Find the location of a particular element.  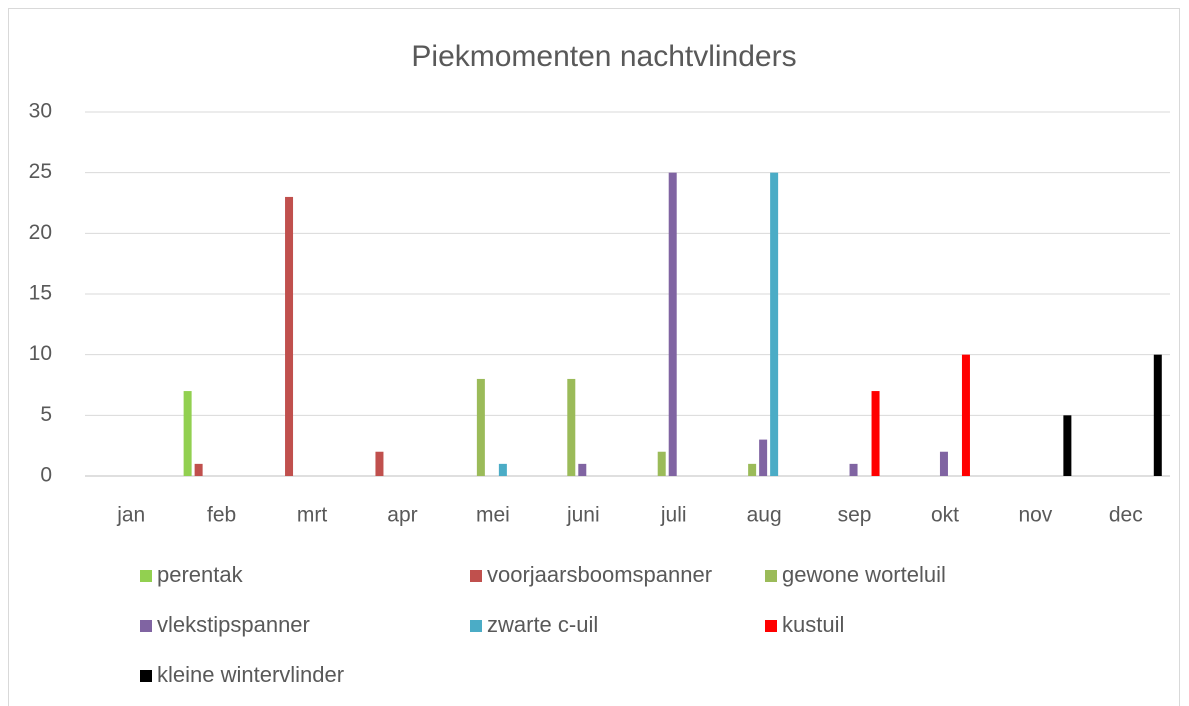

y-tick-label: 10 is located at coordinates (40, 353).